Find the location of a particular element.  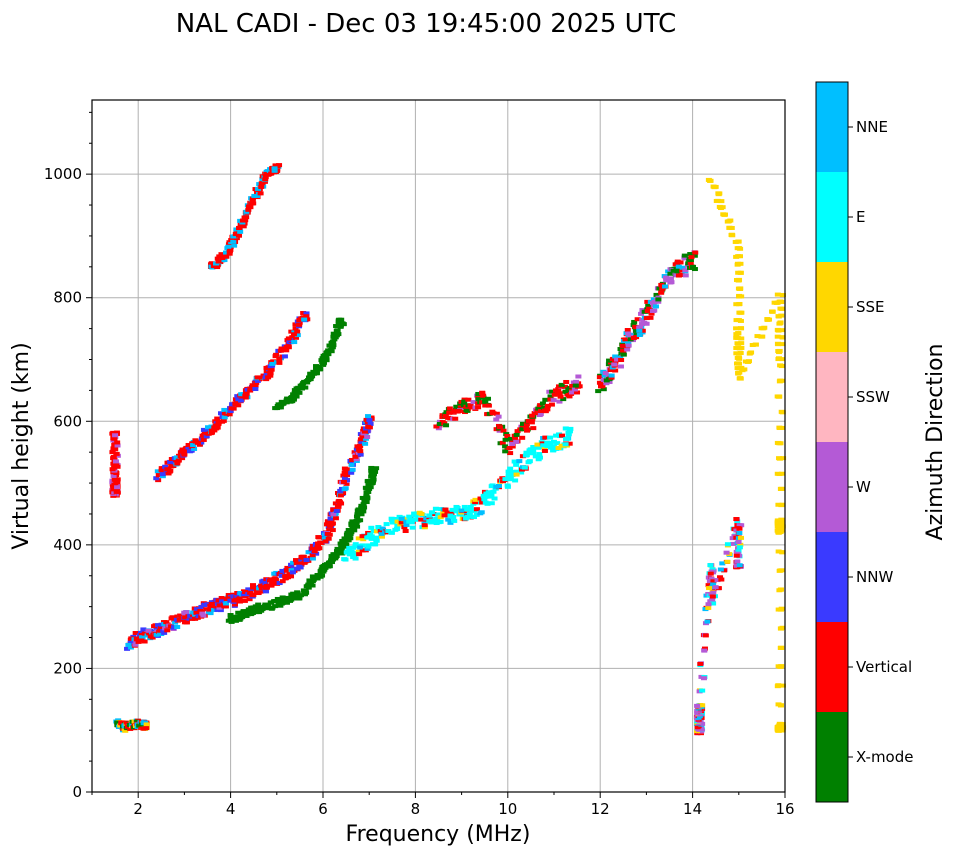

x-axis-label: Frequency (MHz) is located at coordinates (438, 834).